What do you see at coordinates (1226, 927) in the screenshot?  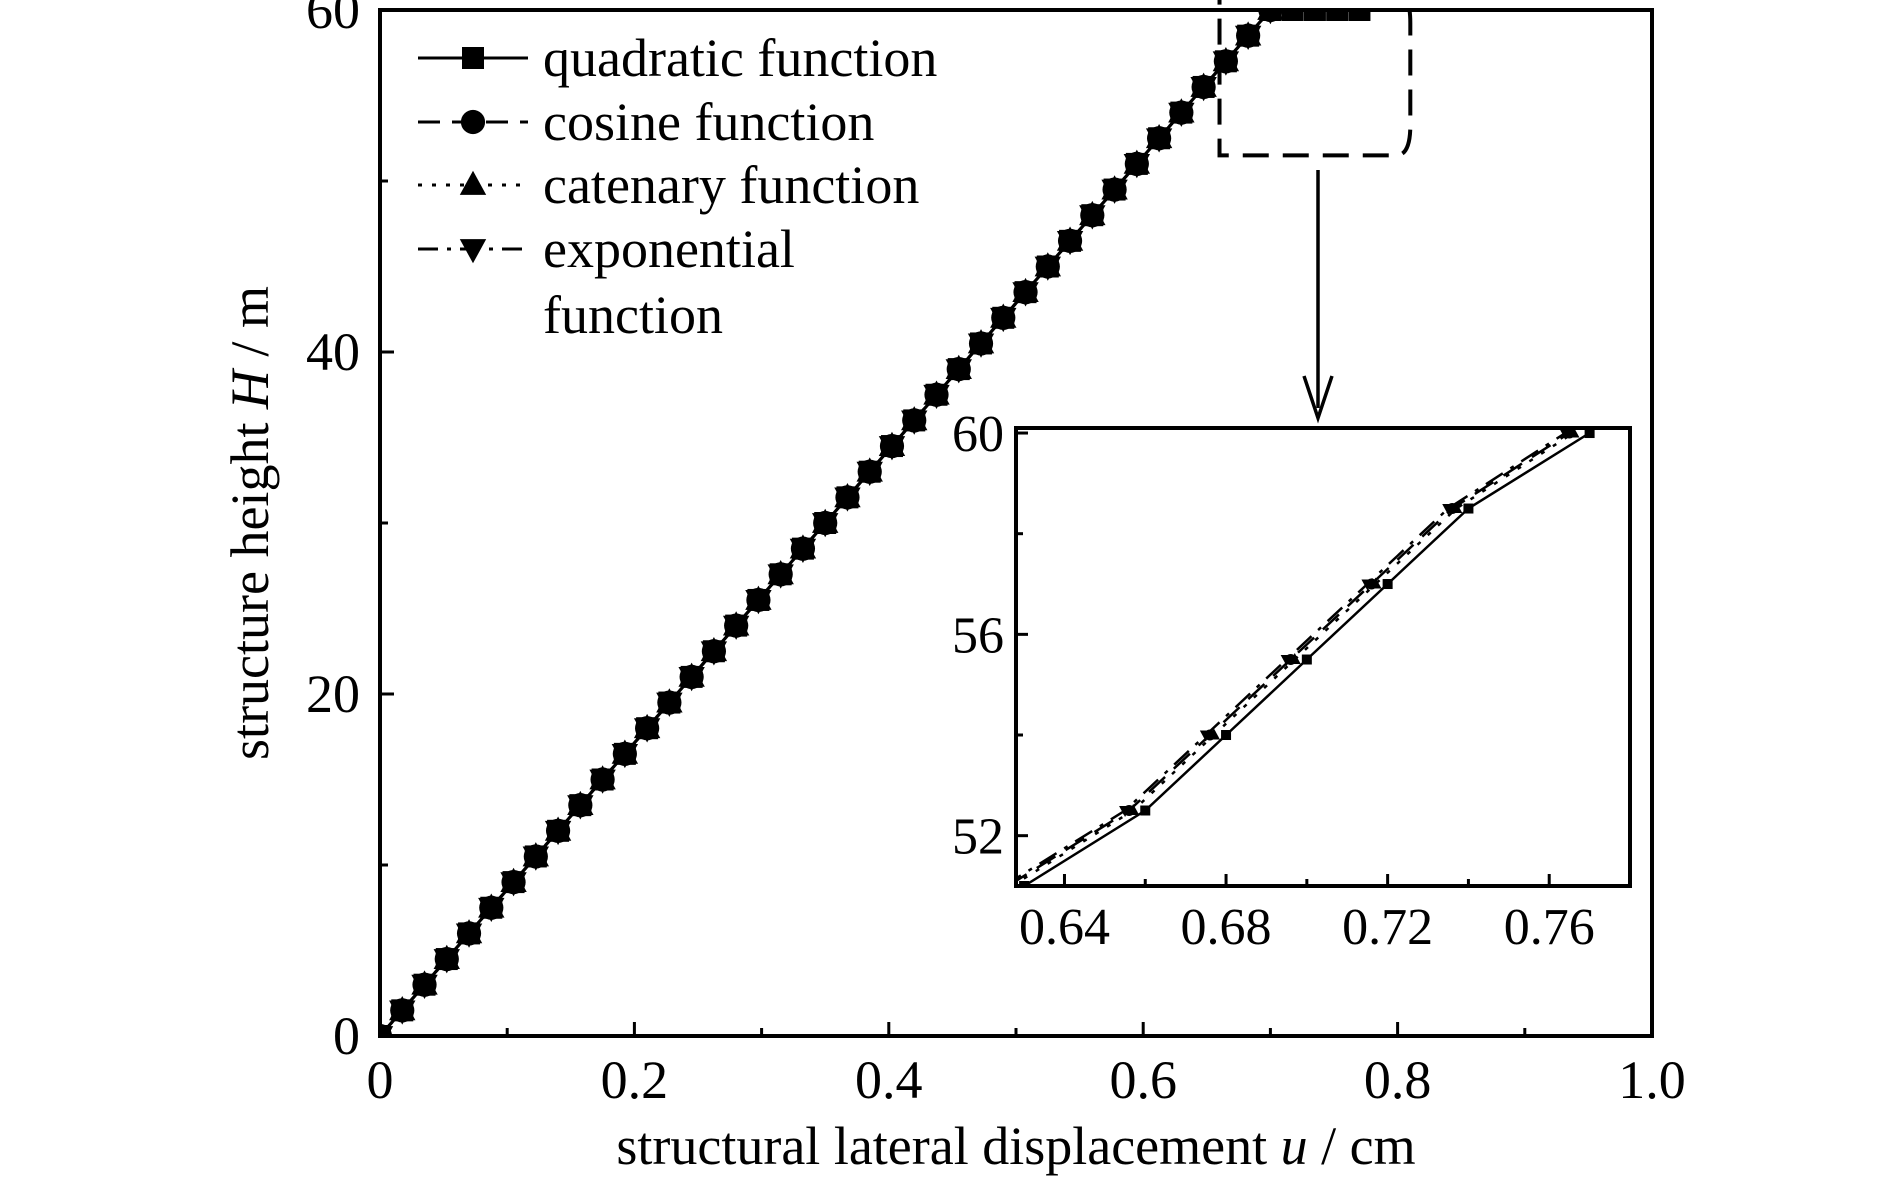 I see `inset-x-tick-label: 0.68` at bounding box center [1226, 927].